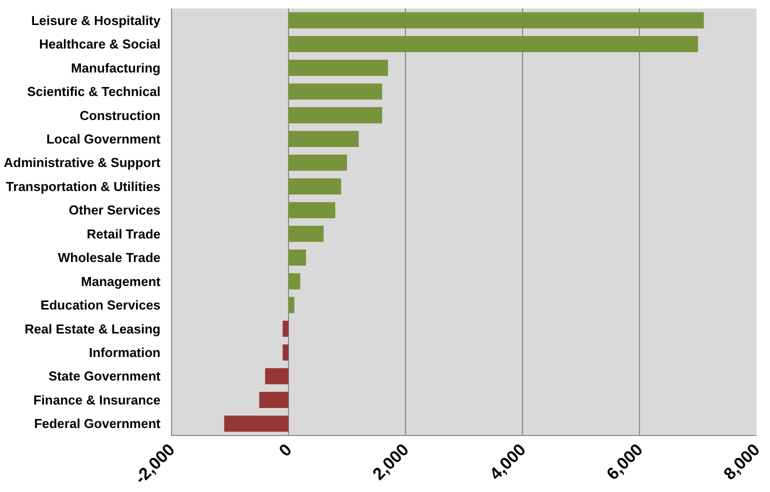  Describe the element at coordinates (123, 234) in the screenshot. I see `y-tick-label: Retail Trade` at that location.